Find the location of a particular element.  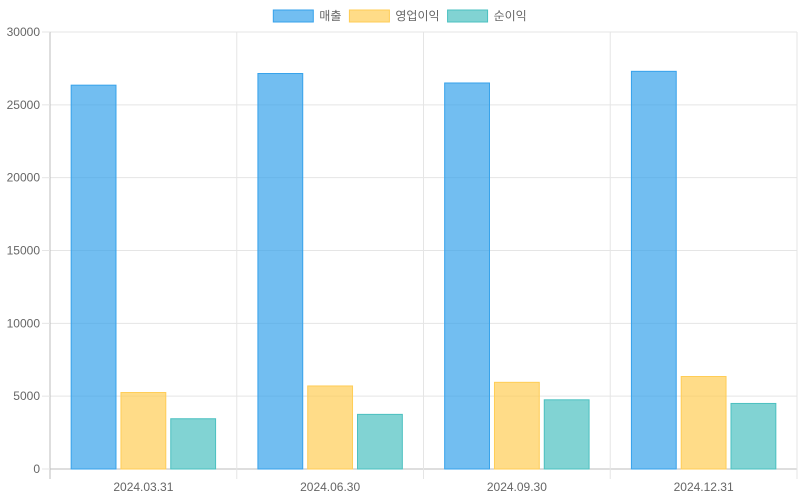

legend-label: 순이익 is located at coordinates (510, 16).